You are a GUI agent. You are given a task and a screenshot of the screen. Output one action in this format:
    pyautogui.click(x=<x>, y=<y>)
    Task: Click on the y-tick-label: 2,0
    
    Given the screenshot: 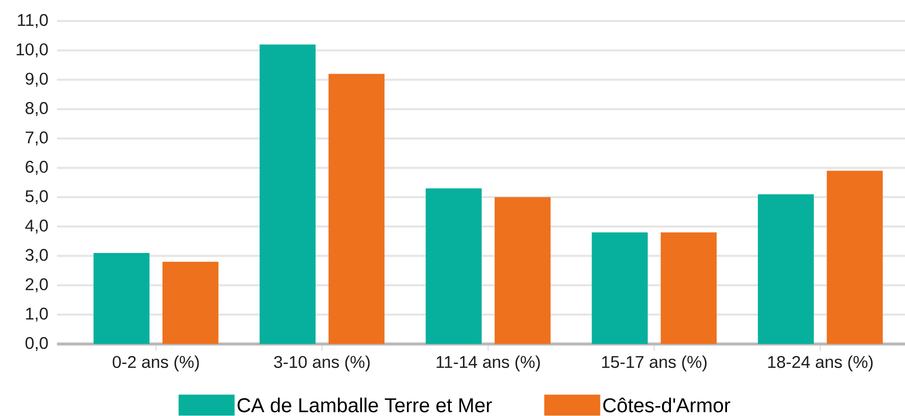 What is the action you would take?
    pyautogui.click(x=37, y=285)
    